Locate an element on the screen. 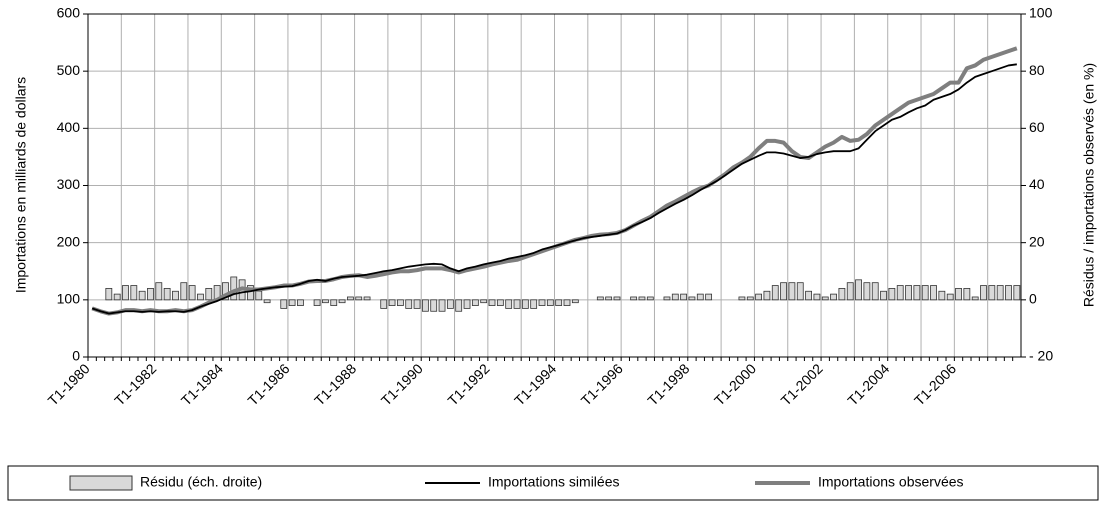  x-tick-label: T1-1986 is located at coordinates (268, 384).